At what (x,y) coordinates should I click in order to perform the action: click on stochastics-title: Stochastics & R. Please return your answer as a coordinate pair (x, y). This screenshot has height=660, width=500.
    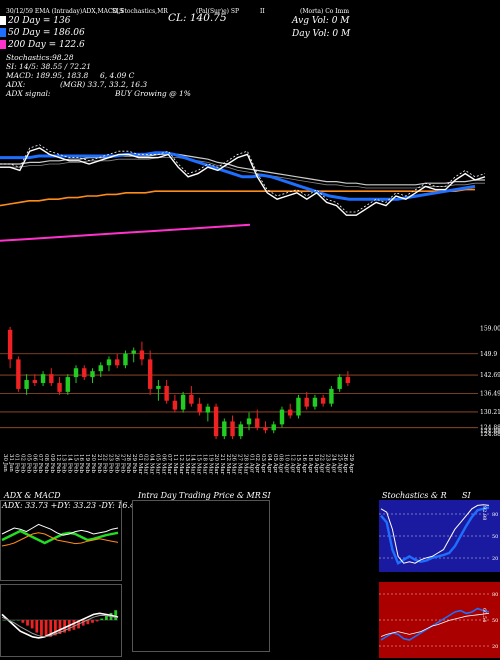
    Looking at the image, I should click on (414, 495).